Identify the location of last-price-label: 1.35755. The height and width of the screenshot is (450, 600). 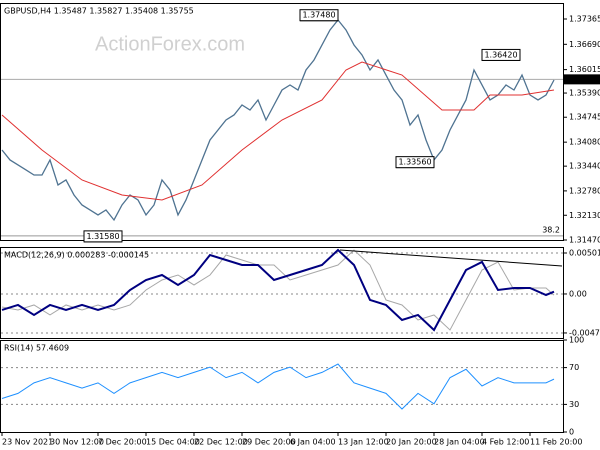
(584, 79).